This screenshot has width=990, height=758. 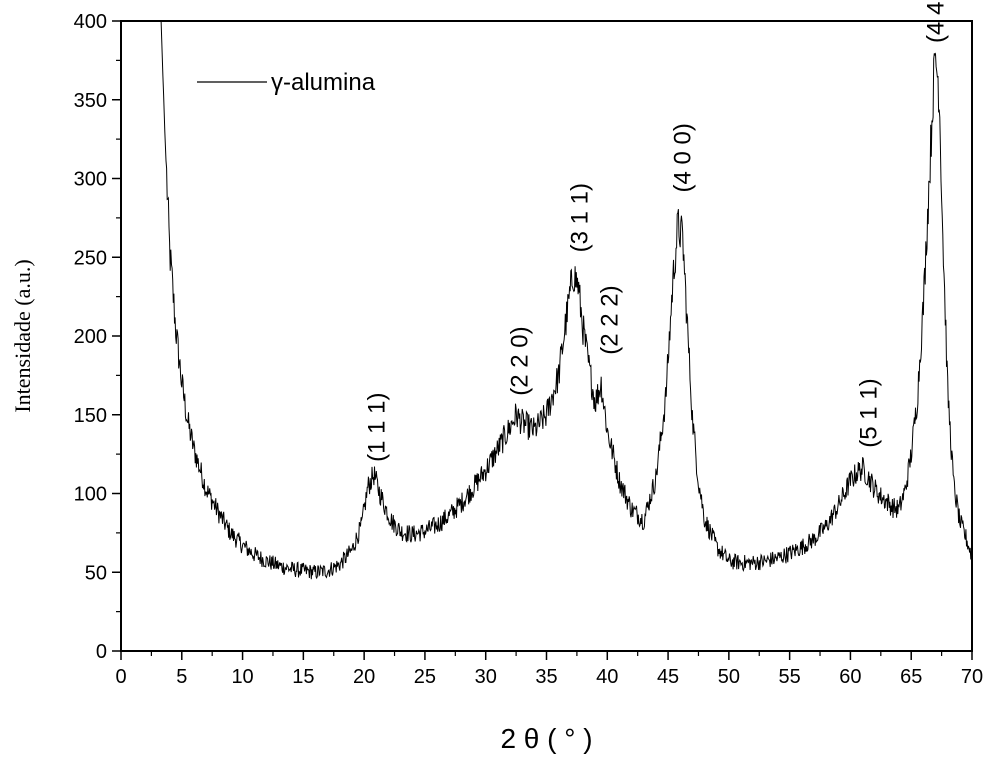 I want to click on x-tick-label: 10, so click(x=242, y=677).